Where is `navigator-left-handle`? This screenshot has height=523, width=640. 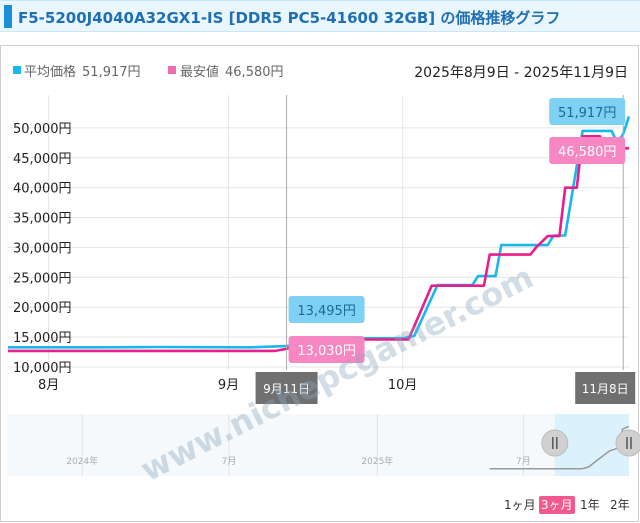
navigator-left-handle is located at coordinates (555, 443).